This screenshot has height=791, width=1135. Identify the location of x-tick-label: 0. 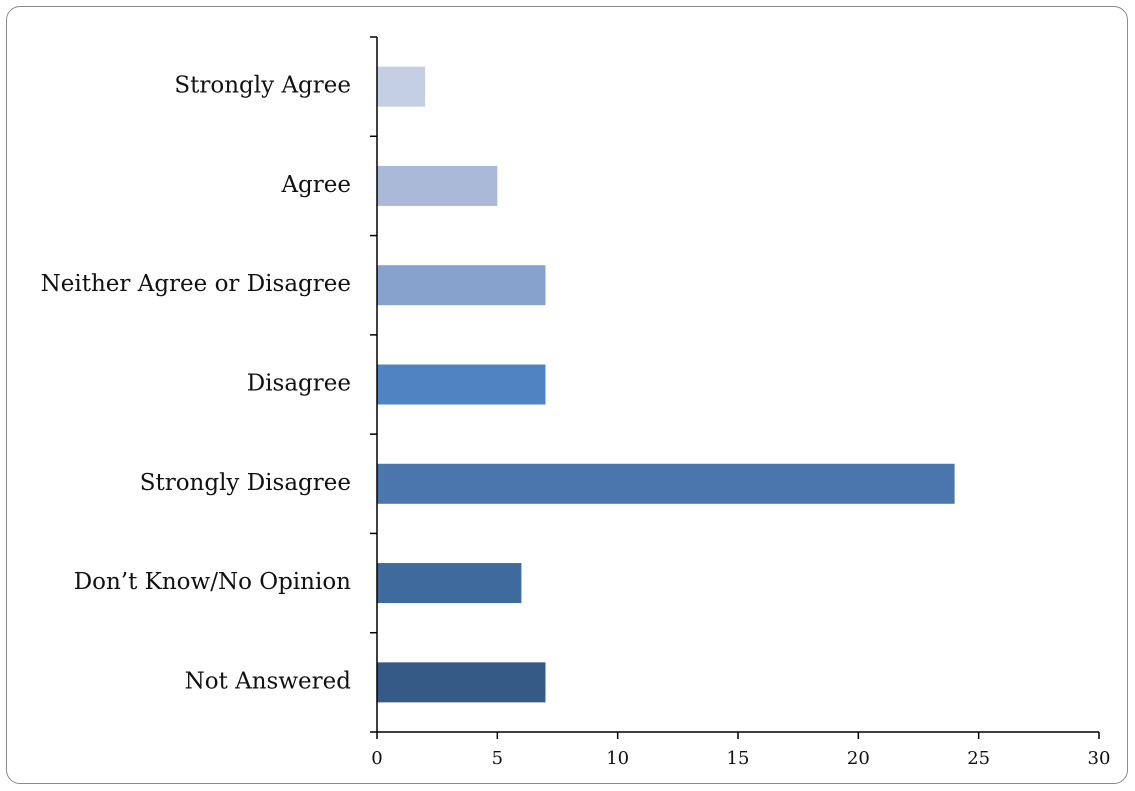
(376, 758).